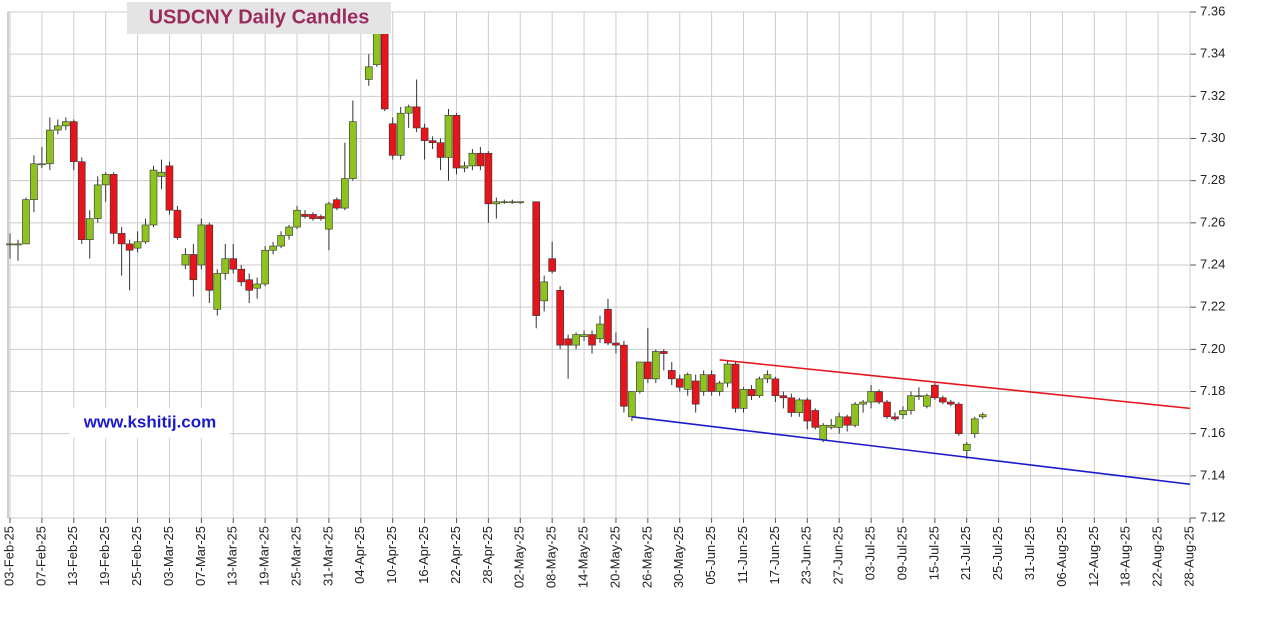 Image resolution: width=1268 pixels, height=619 pixels. What do you see at coordinates (901, 553) in the screenshot?
I see `x-tick-label: 09-Jul-25` at bounding box center [901, 553].